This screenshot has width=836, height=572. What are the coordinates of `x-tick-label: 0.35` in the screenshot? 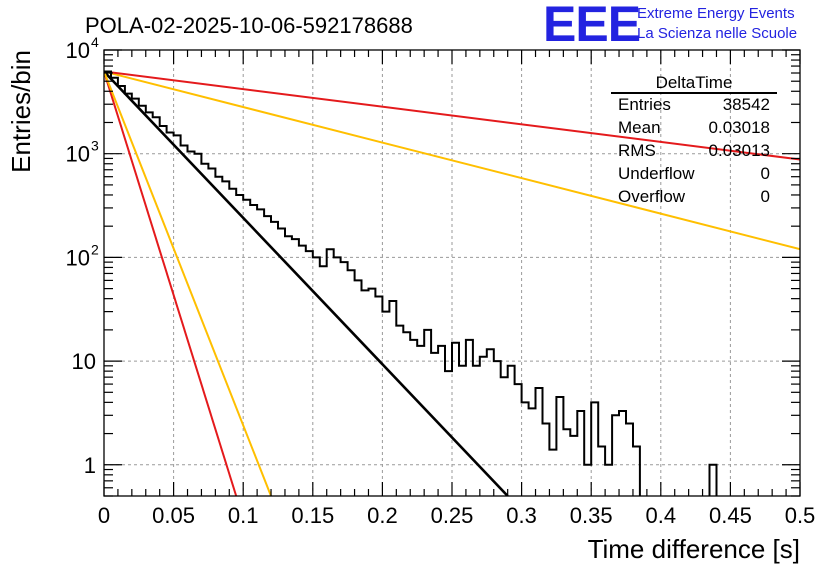 It's located at (591, 515).